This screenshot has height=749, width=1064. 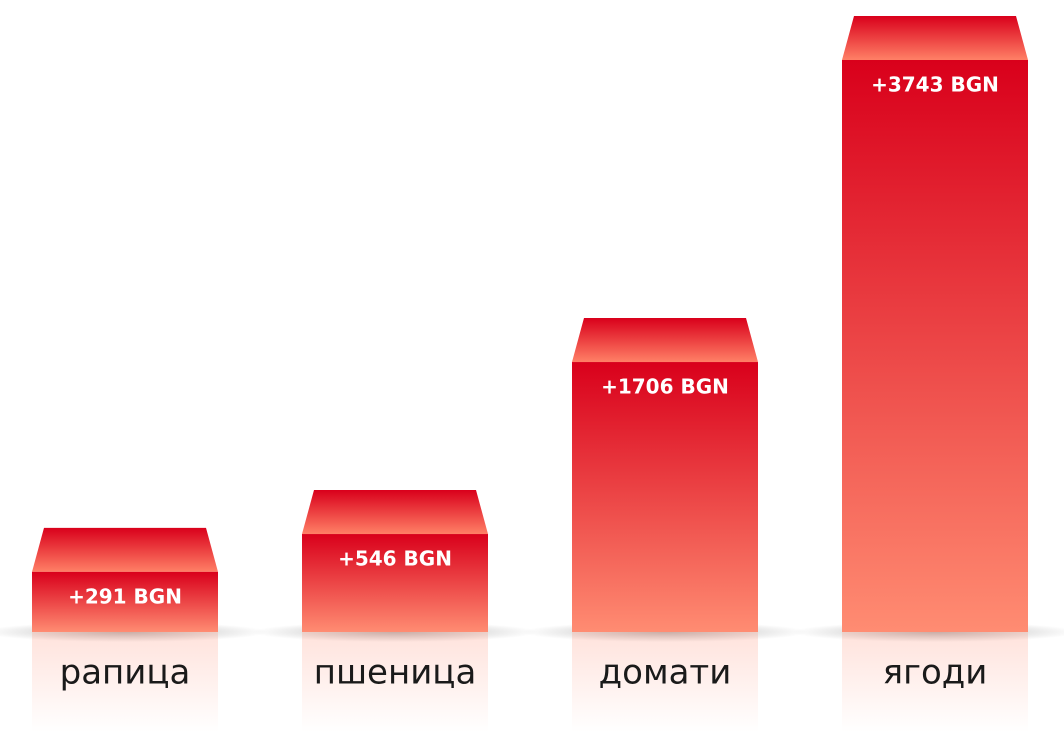 I want to click on x-tick-label: ягоди, so click(x=935, y=673).